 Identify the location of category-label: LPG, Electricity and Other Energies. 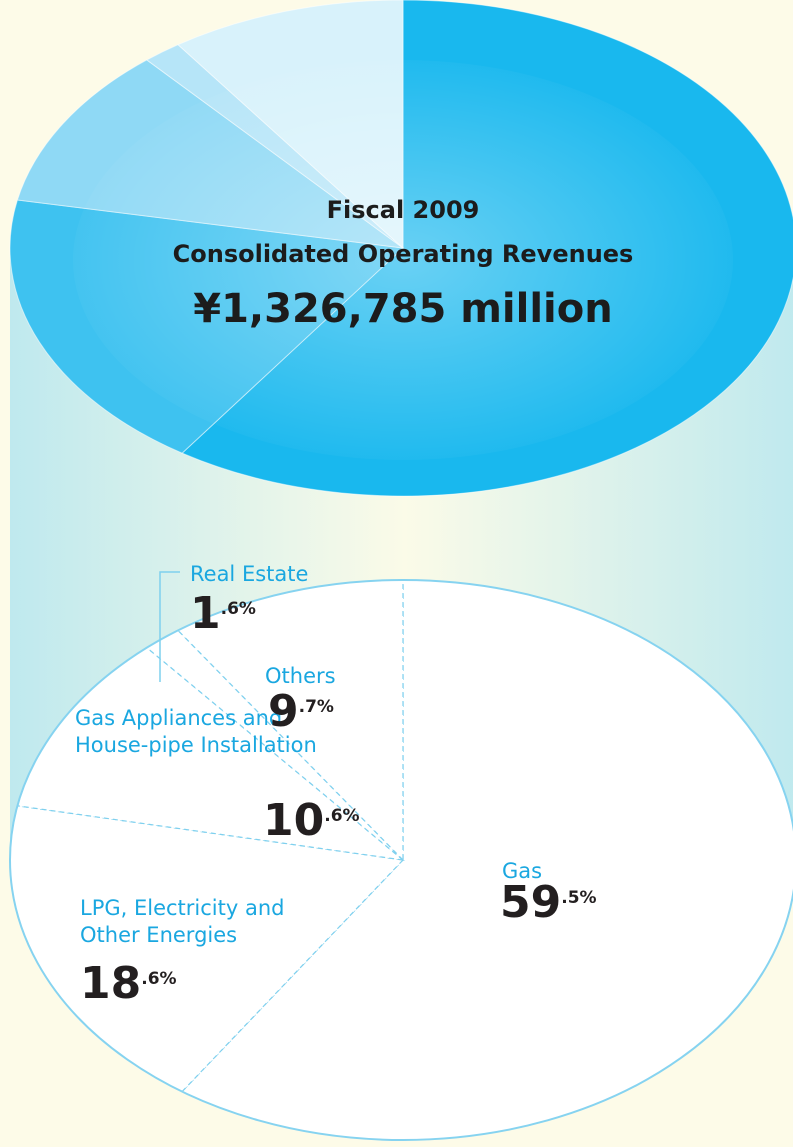
(182, 921).